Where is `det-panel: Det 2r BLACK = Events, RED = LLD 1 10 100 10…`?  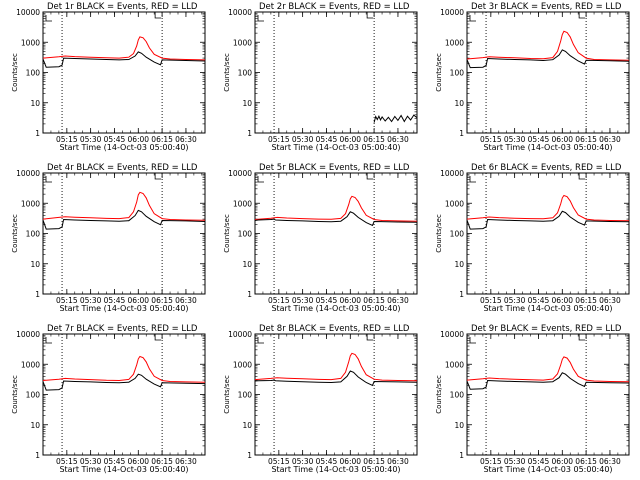
det-panel: Det 2r BLACK = Events, RED = LLD 1 10 100 10… is located at coordinates (320, 77).